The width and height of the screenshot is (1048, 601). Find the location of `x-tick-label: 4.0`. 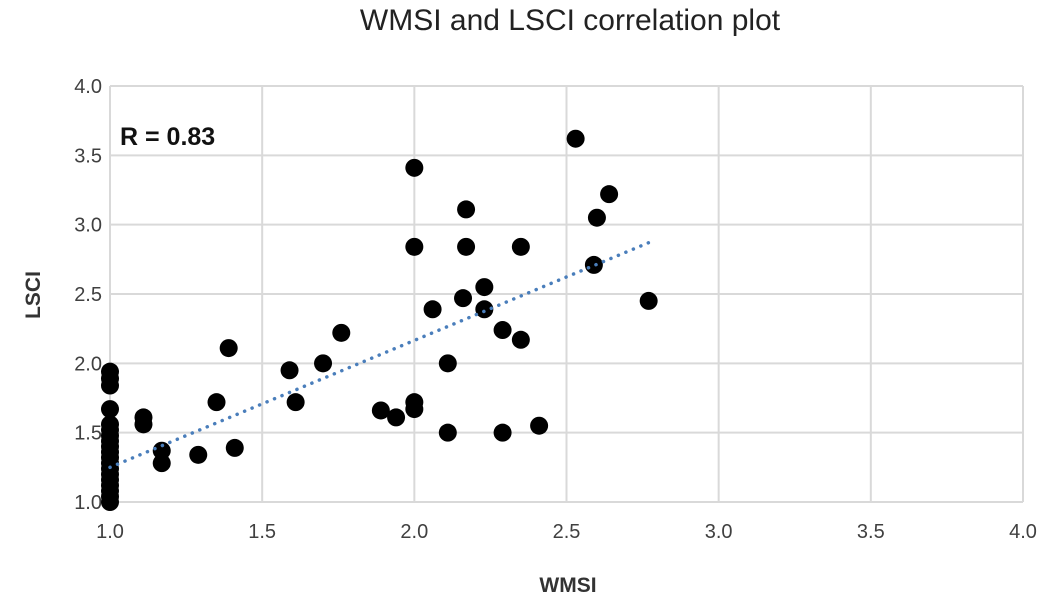

x-tick-label: 4.0 is located at coordinates (1023, 532).